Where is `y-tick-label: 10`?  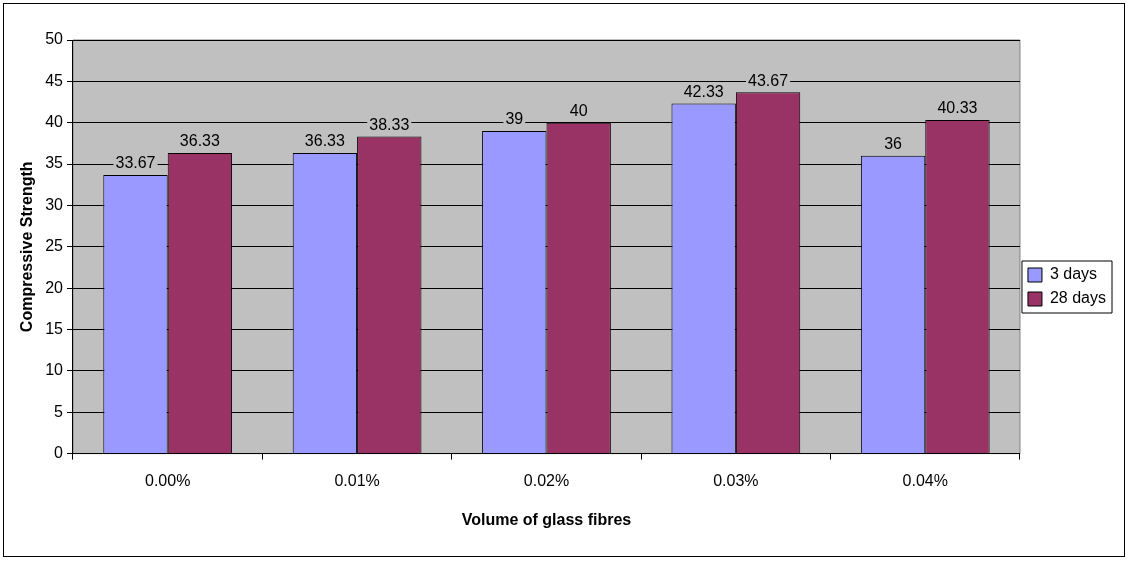 y-tick-label: 10 is located at coordinates (54, 370).